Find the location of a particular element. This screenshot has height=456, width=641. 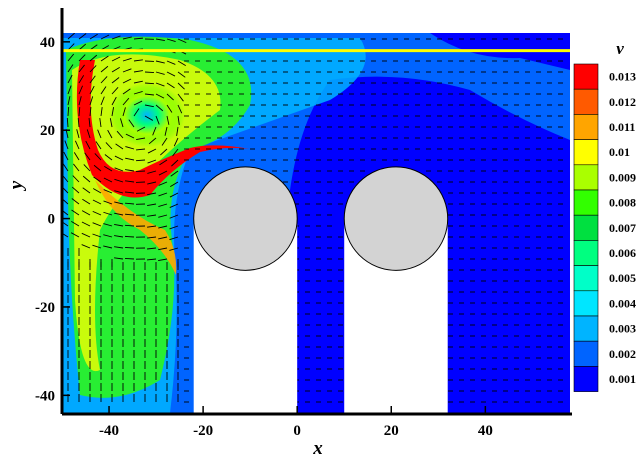

legend-label: 0.006 is located at coordinates (622, 253).